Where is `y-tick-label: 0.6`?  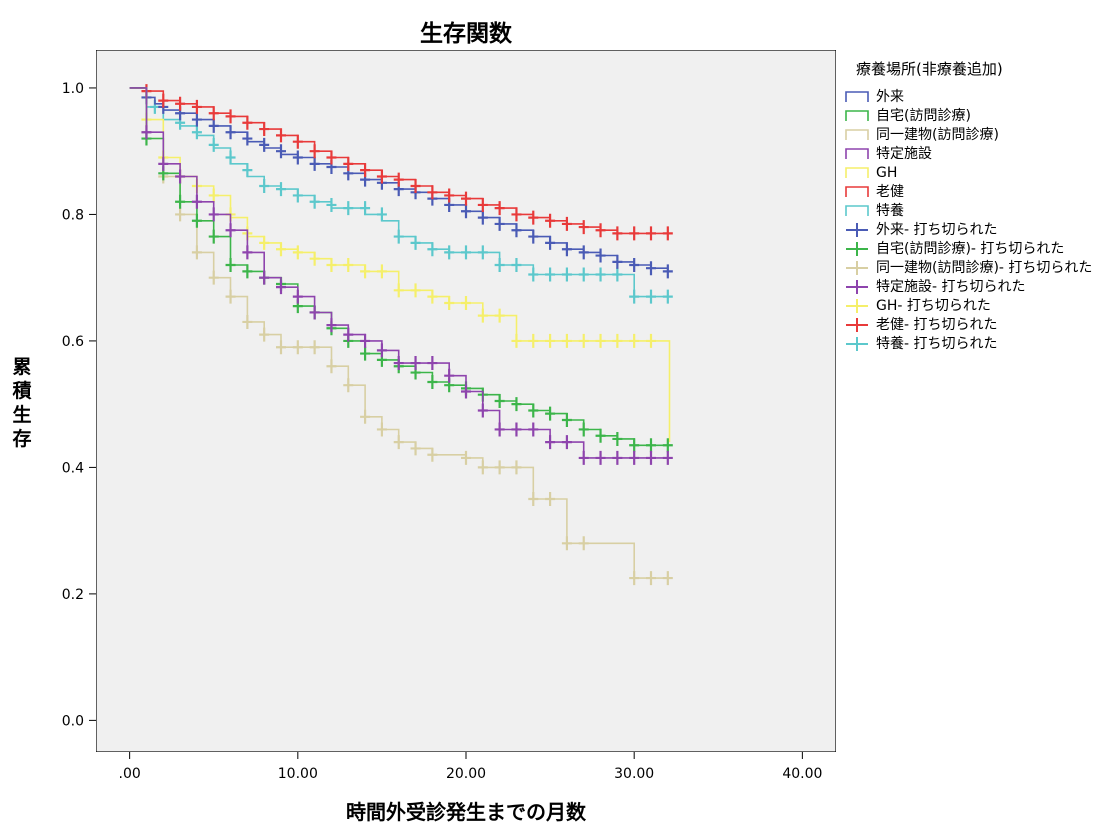
y-tick-label: 0.6 is located at coordinates (73, 342).